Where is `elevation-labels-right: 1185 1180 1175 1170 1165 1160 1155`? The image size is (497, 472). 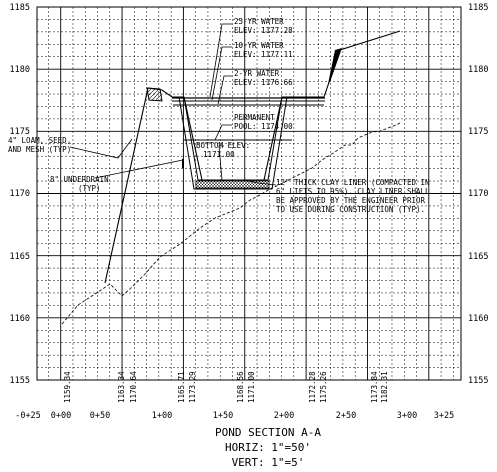 elevation-labels-right: 1185 1180 1175 1170 1165 1160 1155 is located at coordinates (478, 194).